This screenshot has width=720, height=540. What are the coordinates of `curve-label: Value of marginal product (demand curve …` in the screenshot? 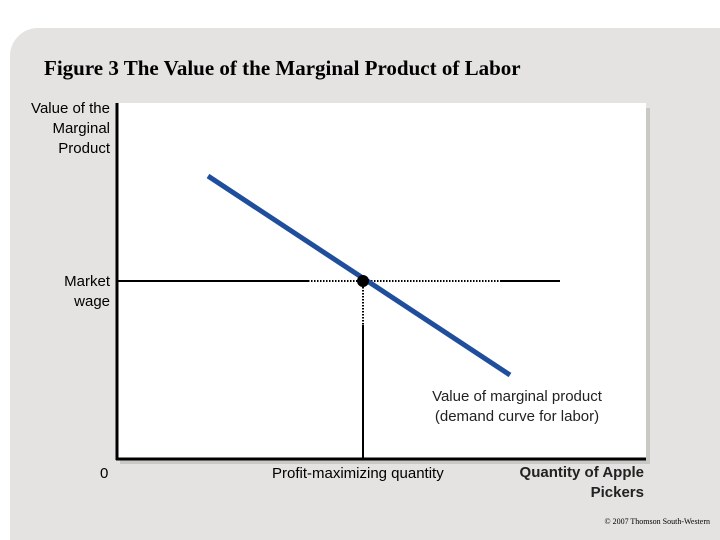 It's located at (517, 406).